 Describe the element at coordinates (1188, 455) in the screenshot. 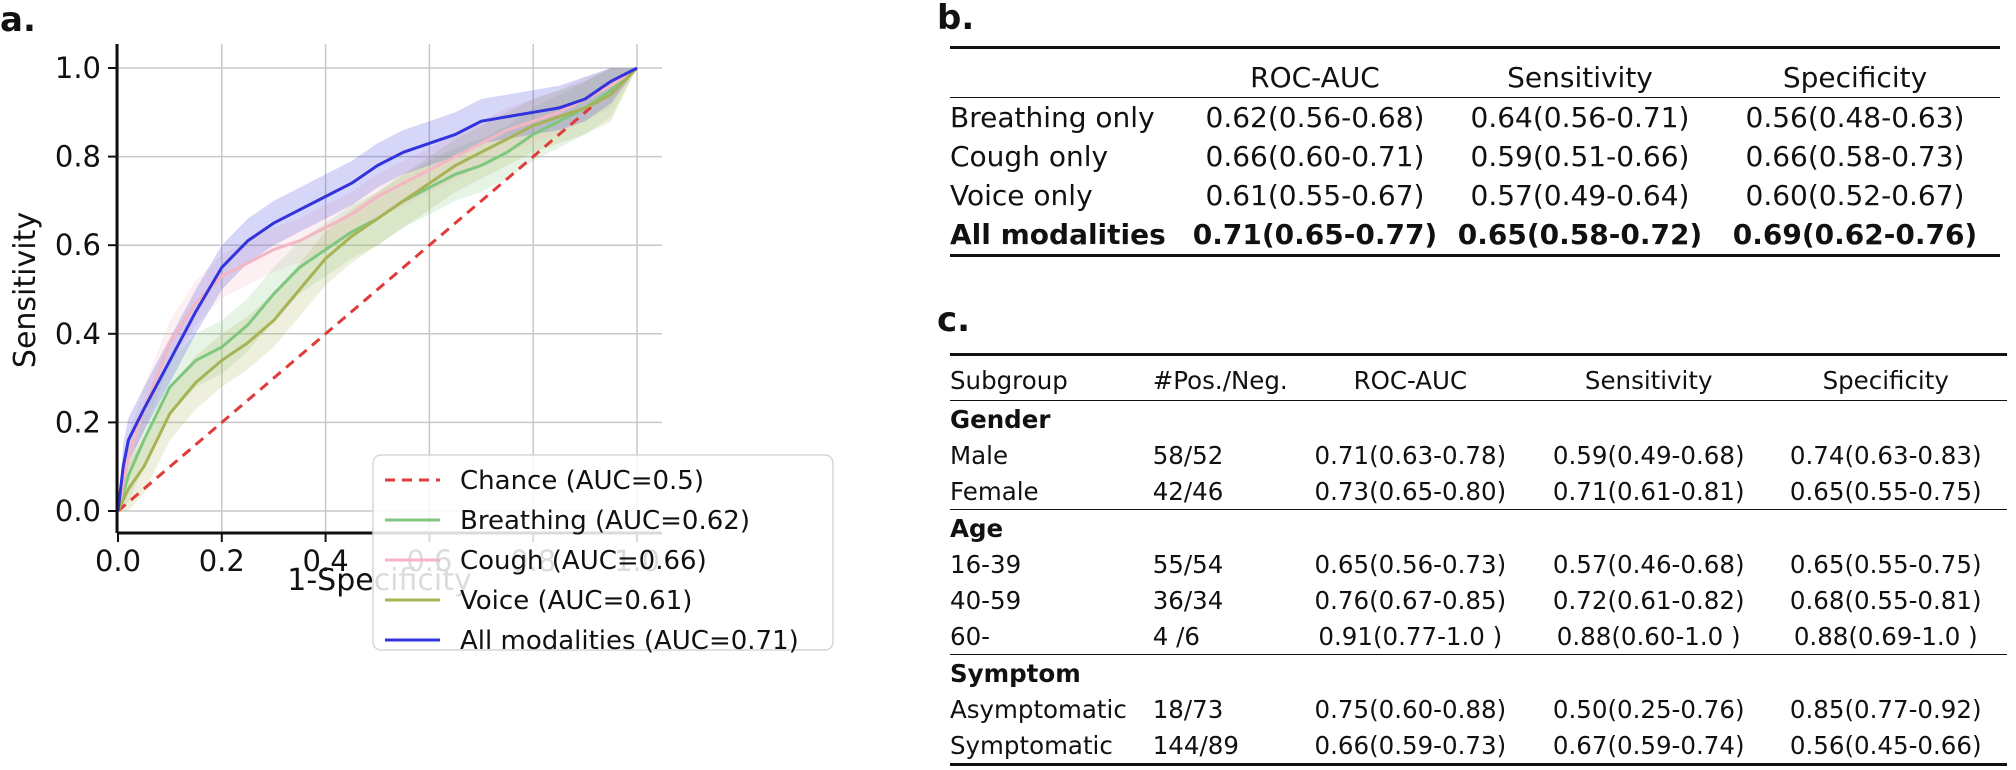

I see `table-c-cell: 58/52` at that location.